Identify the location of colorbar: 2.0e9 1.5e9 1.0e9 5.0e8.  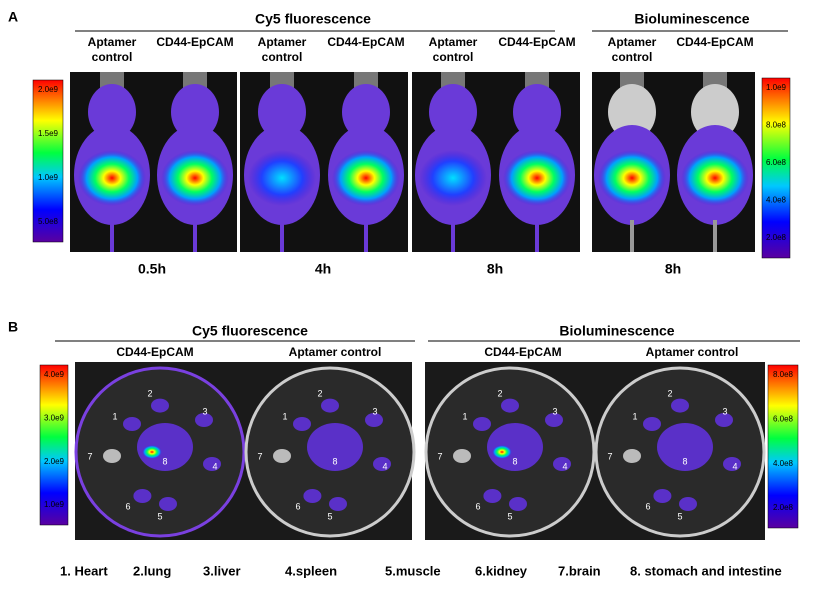
(48, 161).